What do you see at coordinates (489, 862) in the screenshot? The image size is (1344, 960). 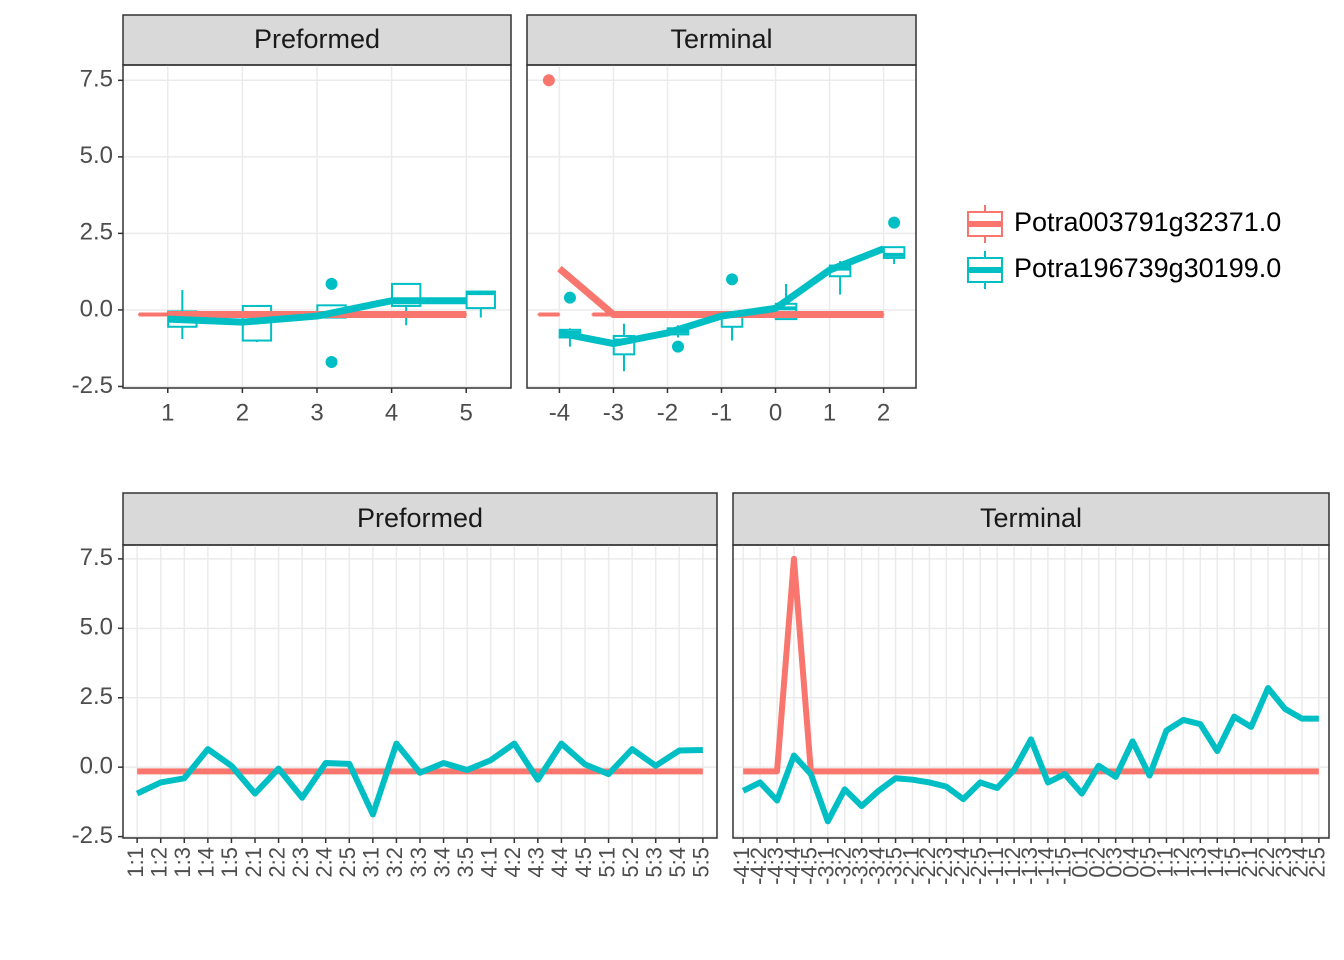 I see `x-tick-label: 4:1` at bounding box center [489, 862].